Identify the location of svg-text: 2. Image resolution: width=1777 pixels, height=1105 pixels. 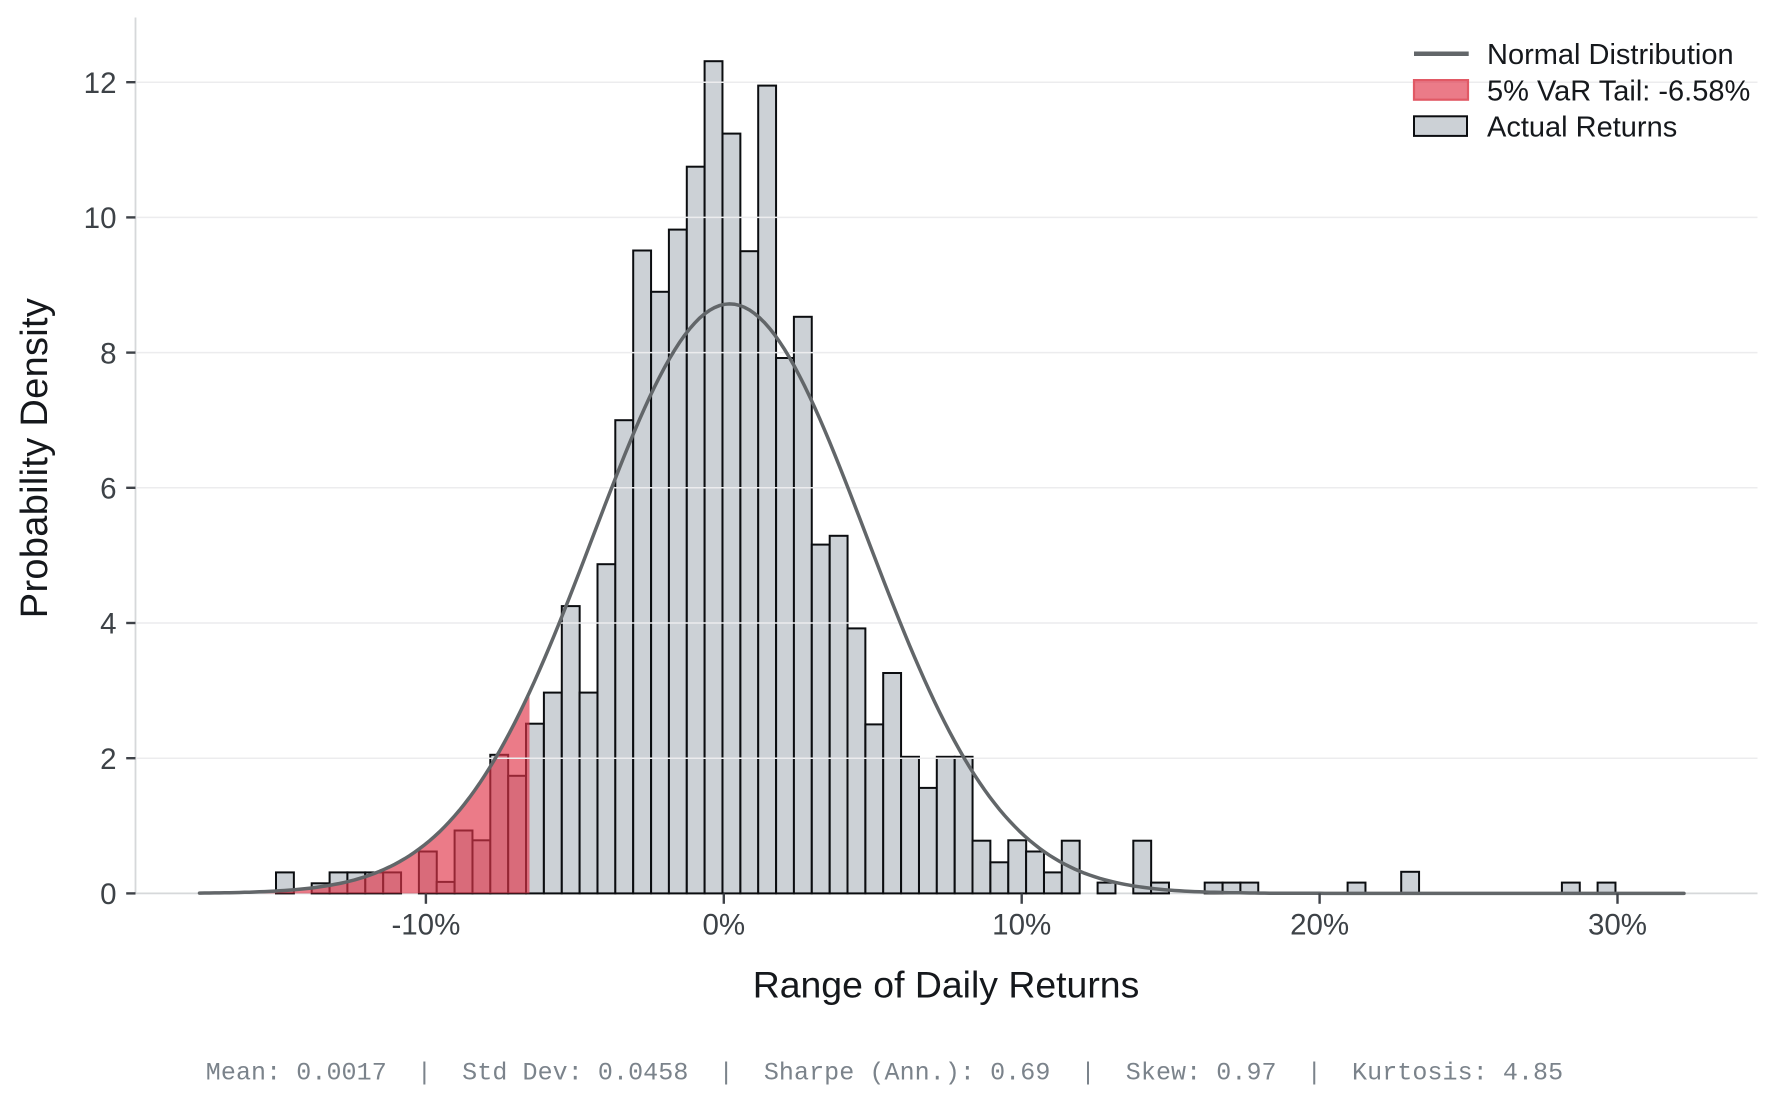
(108, 759).